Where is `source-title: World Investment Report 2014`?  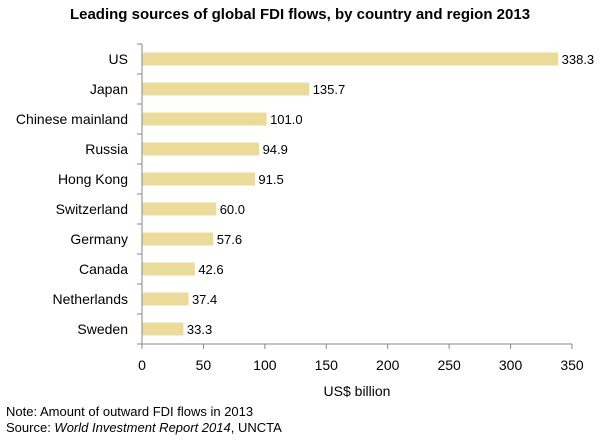 source-title: World Investment Report 2014 is located at coordinates (142, 427).